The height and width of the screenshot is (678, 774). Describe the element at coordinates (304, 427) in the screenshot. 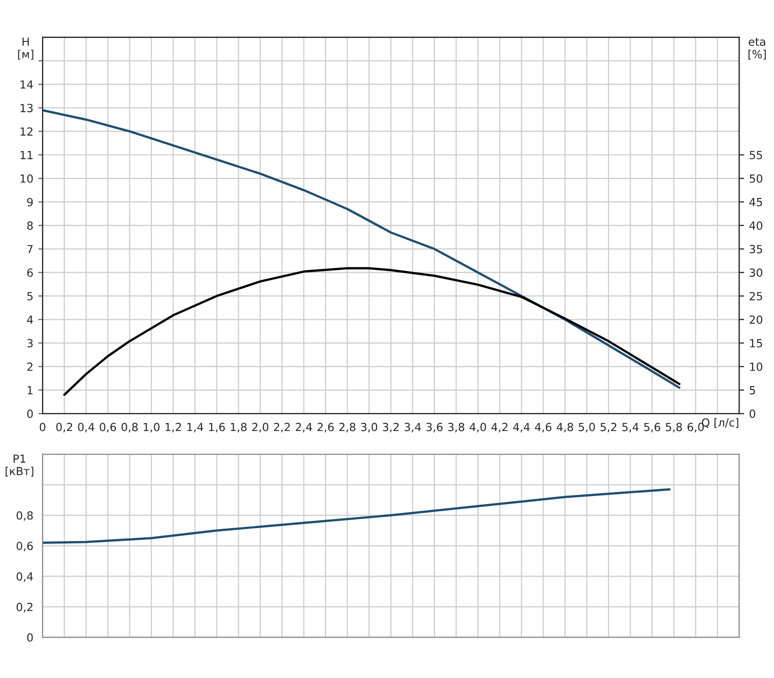

I see `x-tick-label: 2,4` at that location.